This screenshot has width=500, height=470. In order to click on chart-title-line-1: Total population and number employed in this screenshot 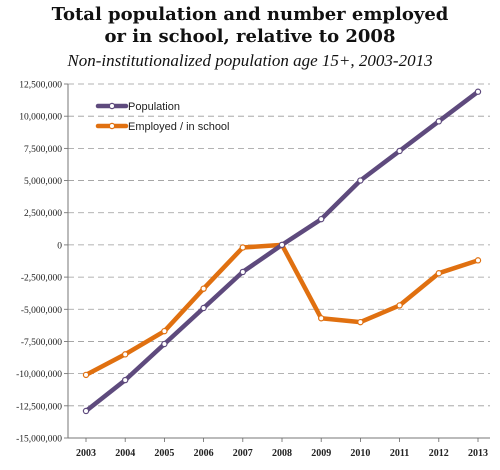, I will do `click(250, 14)`.